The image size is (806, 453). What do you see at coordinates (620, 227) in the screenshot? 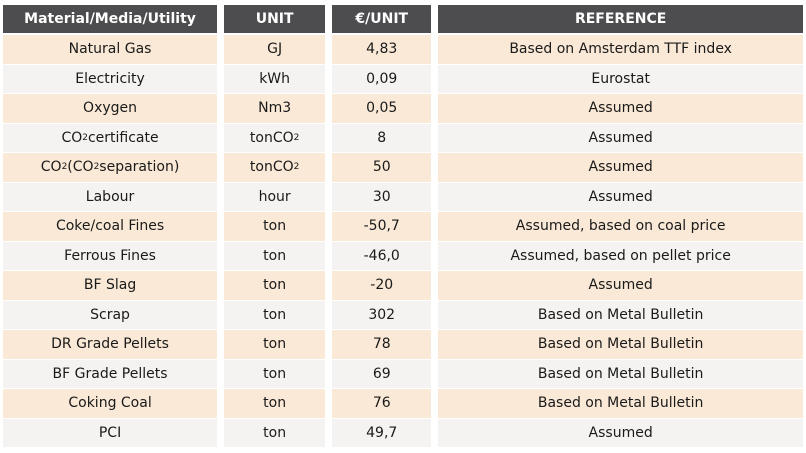
I see `reference-cell: Assumed, based on coal price` at bounding box center [620, 227].